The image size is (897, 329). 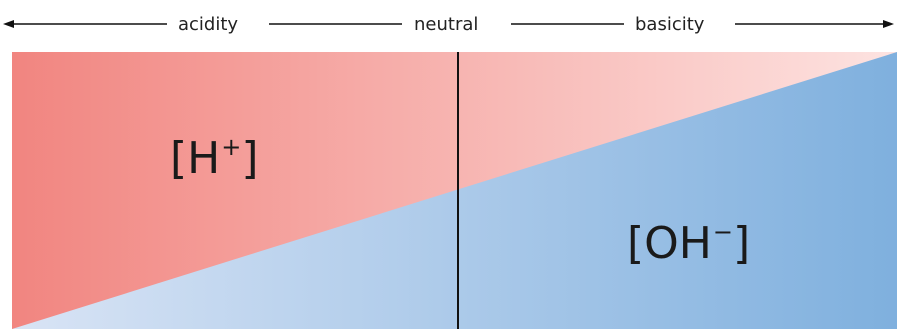 I want to click on basicity-label: basicity, so click(x=670, y=24).